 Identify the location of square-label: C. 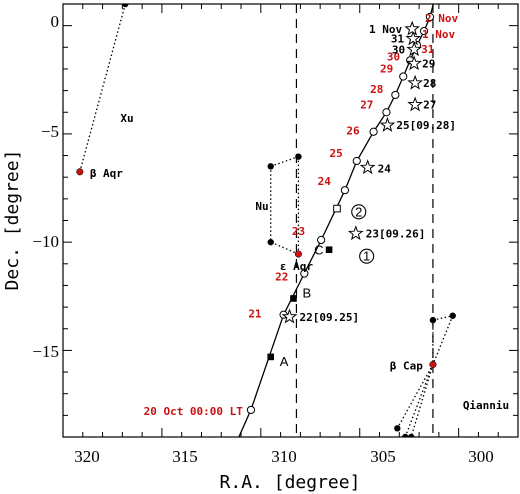
(318, 250).